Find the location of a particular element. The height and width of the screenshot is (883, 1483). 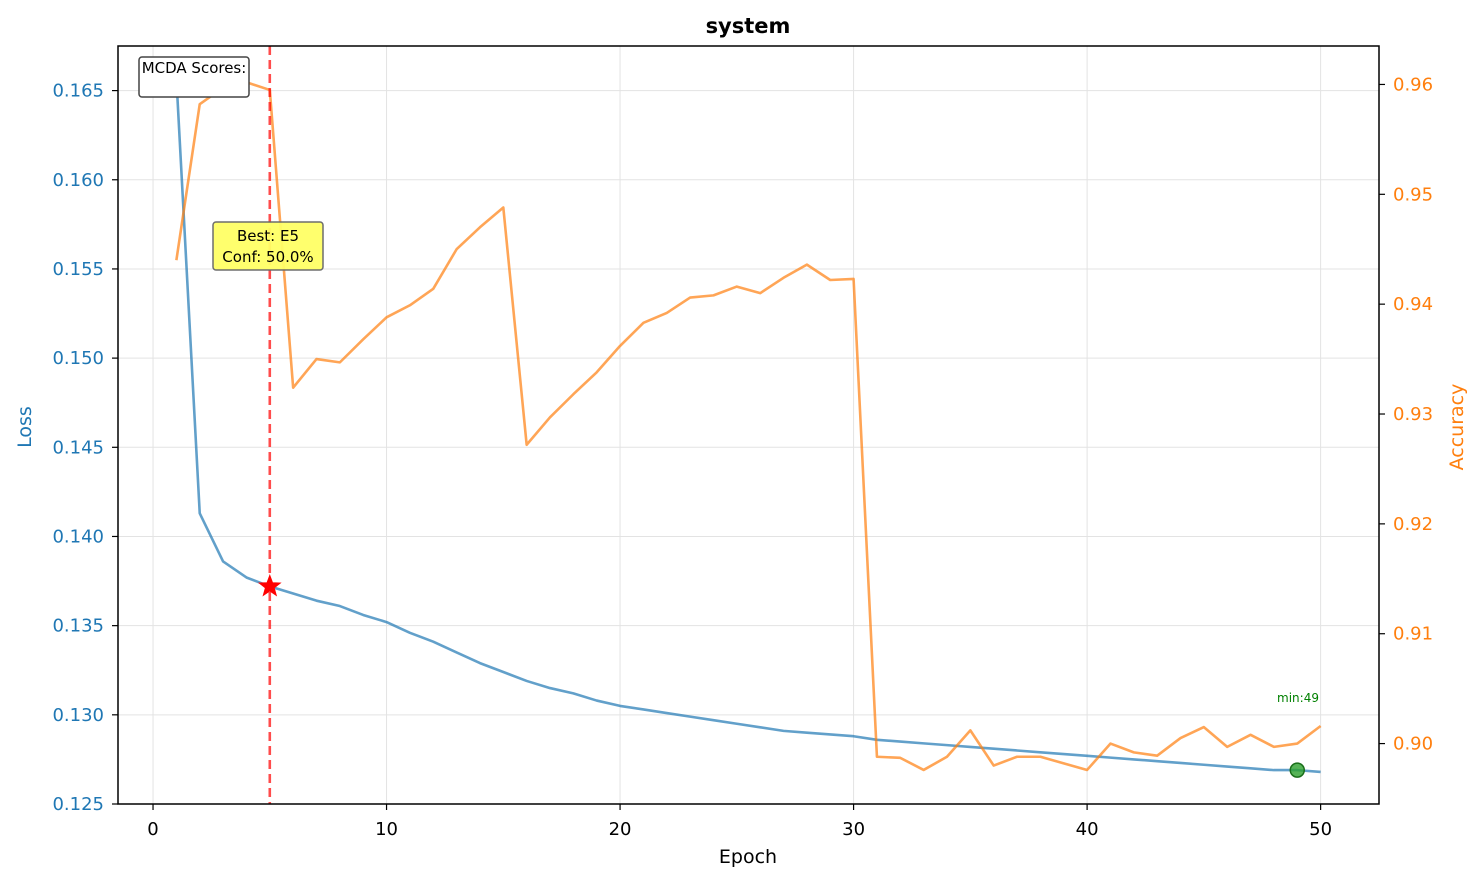

best-confidence-label: Conf: 50.0% is located at coordinates (267, 257).